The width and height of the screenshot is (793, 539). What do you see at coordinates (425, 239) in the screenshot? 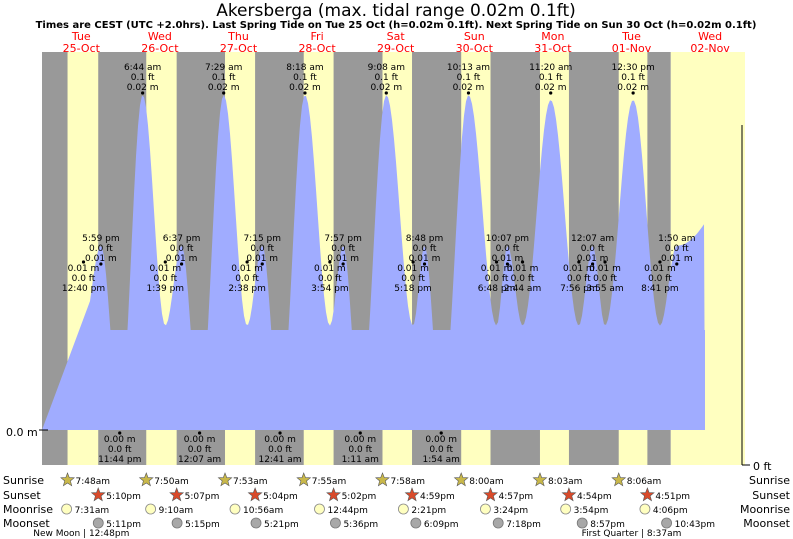
I see `tide-time-label: 8:48 pm` at bounding box center [425, 239].